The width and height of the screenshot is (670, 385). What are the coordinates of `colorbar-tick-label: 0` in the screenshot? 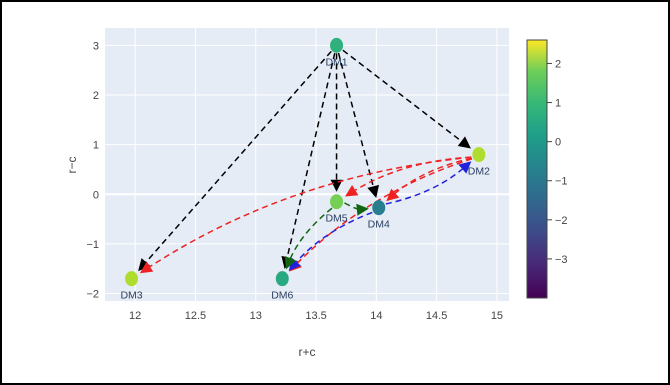 It's located at (558, 143).